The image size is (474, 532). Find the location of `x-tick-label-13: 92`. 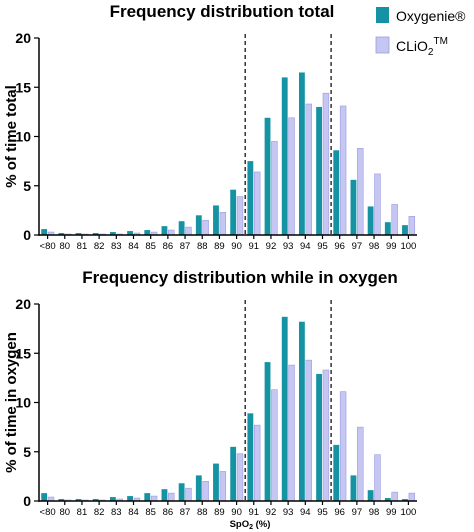

x-tick-label-13: 92 is located at coordinates (271, 246).